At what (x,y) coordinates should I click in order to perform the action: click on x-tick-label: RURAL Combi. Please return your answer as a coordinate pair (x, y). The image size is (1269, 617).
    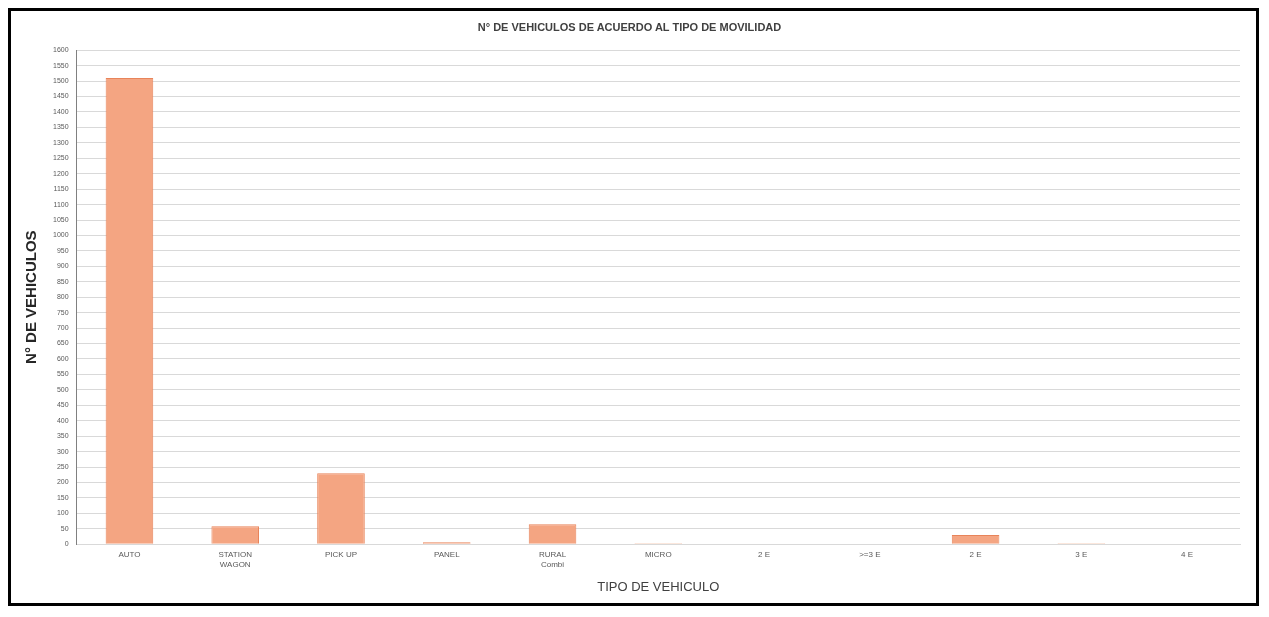
    Looking at the image, I should click on (552, 559).